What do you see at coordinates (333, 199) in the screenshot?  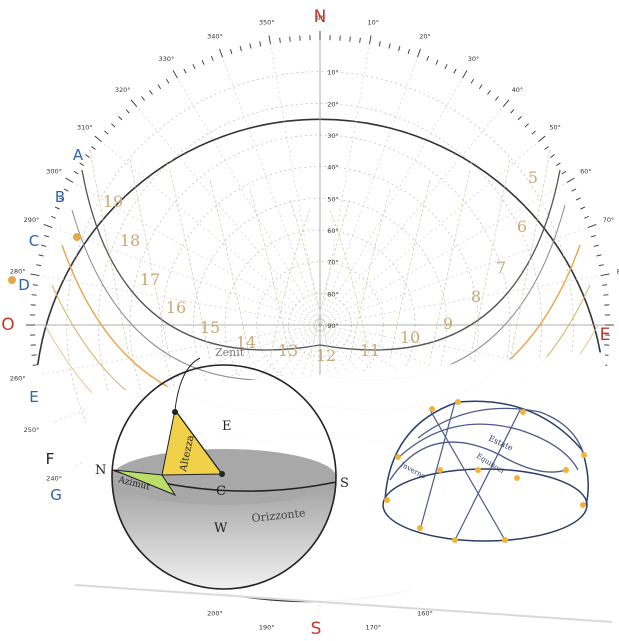 I see `altitude-label: 50°` at bounding box center [333, 199].